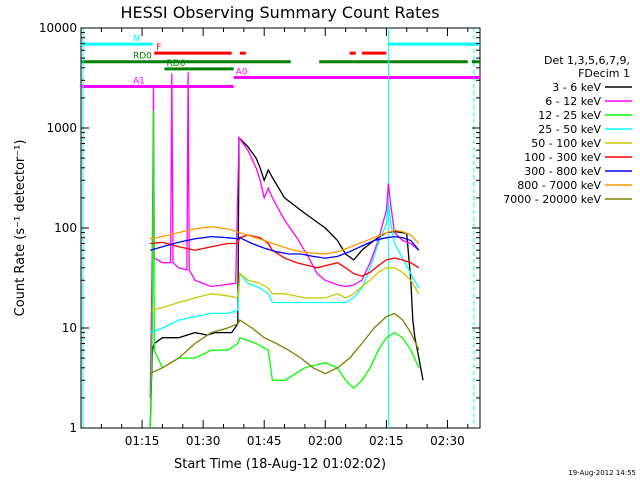  What do you see at coordinates (569, 115) in the screenshot?
I see `legend-label-12-25-kev: 12 - 25 keV` at bounding box center [569, 115].